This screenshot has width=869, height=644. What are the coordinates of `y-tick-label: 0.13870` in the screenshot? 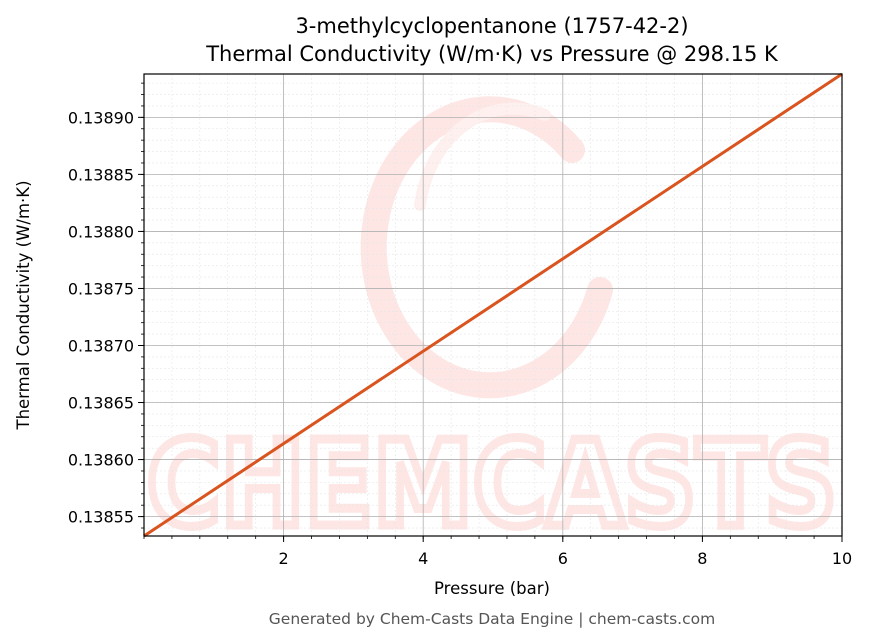 It's located at (101, 345).